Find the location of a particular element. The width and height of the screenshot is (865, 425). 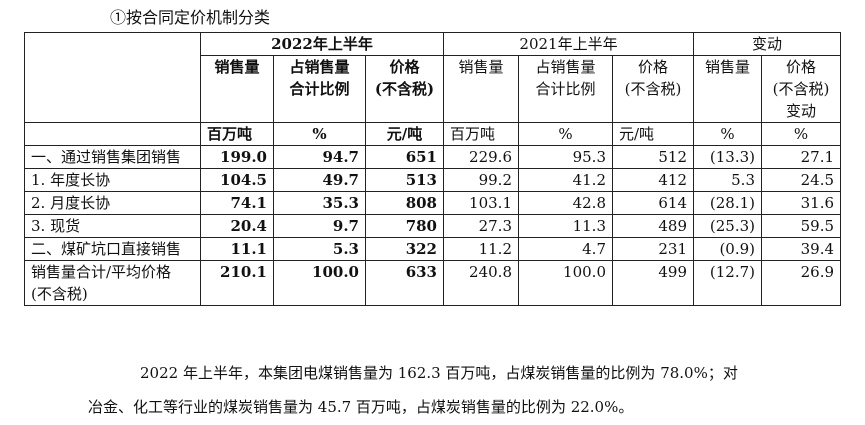

corner-cell is located at coordinates (112, 77).